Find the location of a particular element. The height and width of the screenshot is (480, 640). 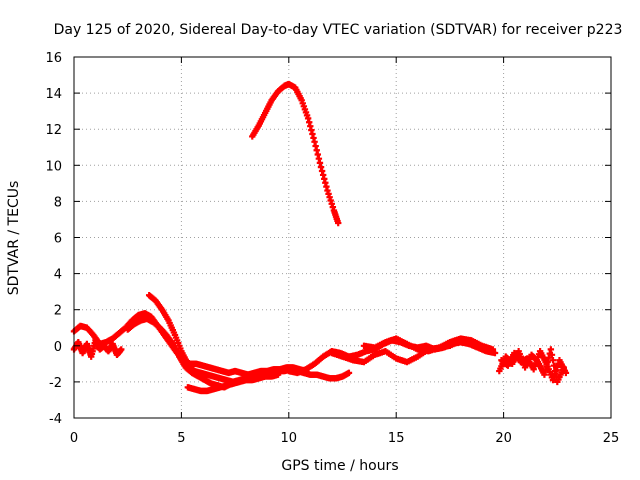

x-tick-label: 15 is located at coordinates (396, 438).